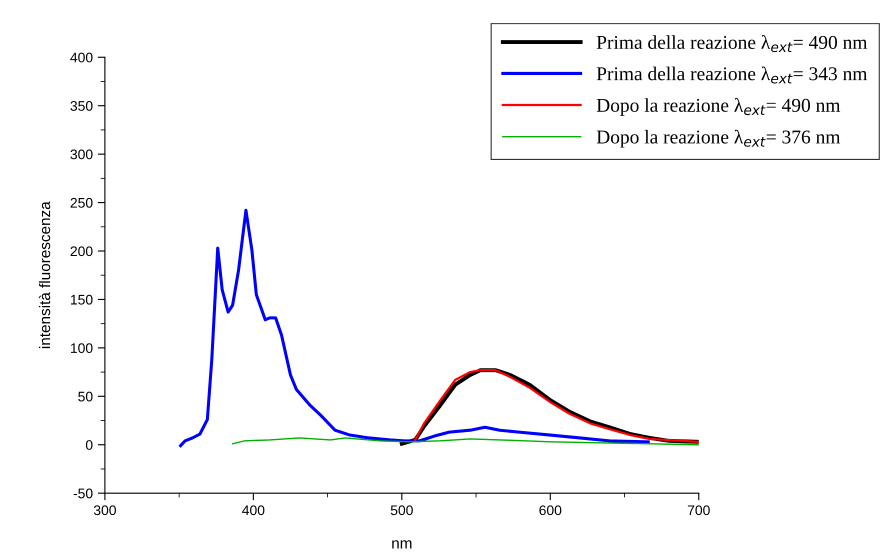 The image size is (889, 556). Describe the element at coordinates (81, 299) in the screenshot. I see `y-tick-label: 150` at that location.